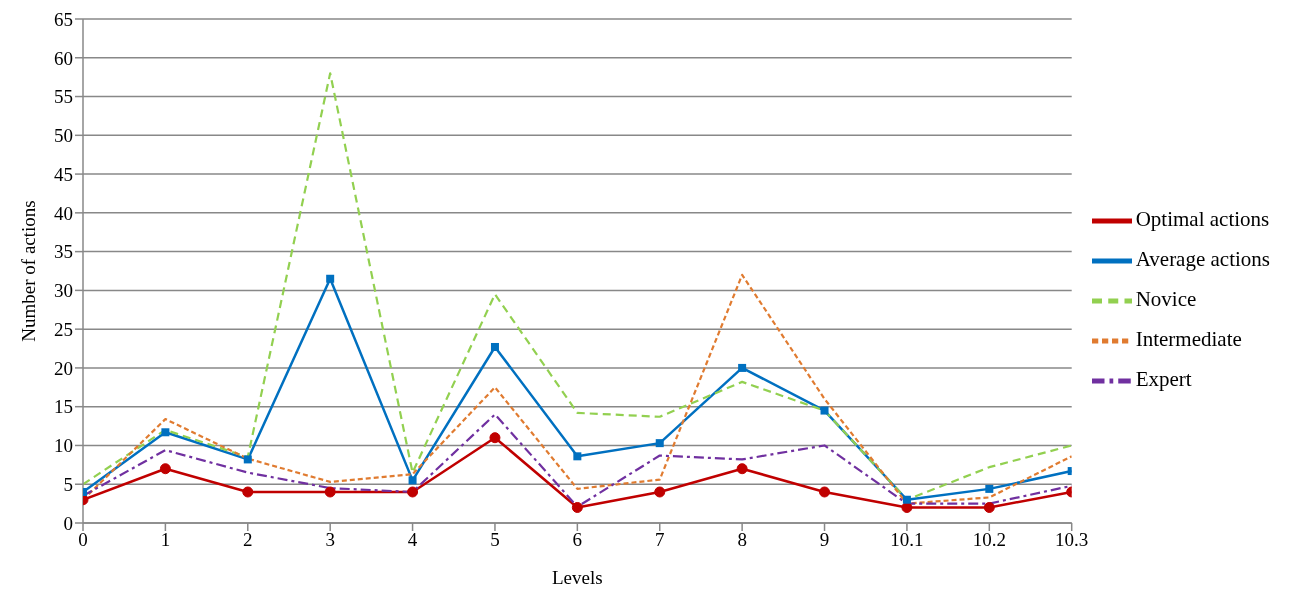  Describe the element at coordinates (63, 446) in the screenshot. I see `y-tick-label: 10` at that location.